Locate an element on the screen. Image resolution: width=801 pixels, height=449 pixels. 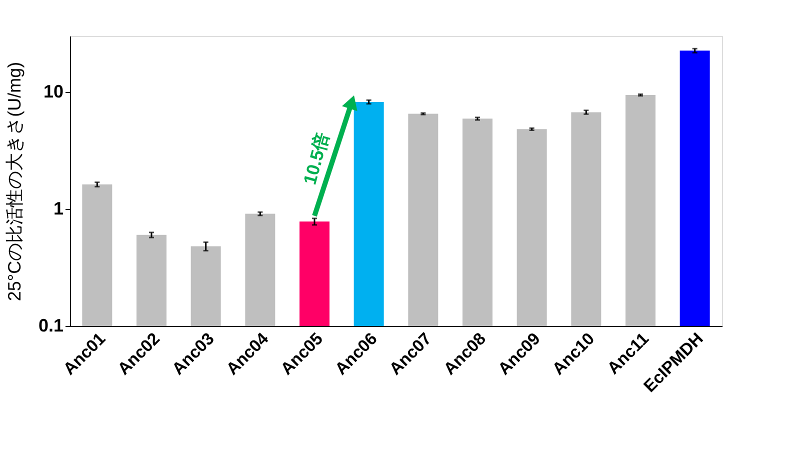
annotation: 10.5倍 is located at coordinates (316, 158).